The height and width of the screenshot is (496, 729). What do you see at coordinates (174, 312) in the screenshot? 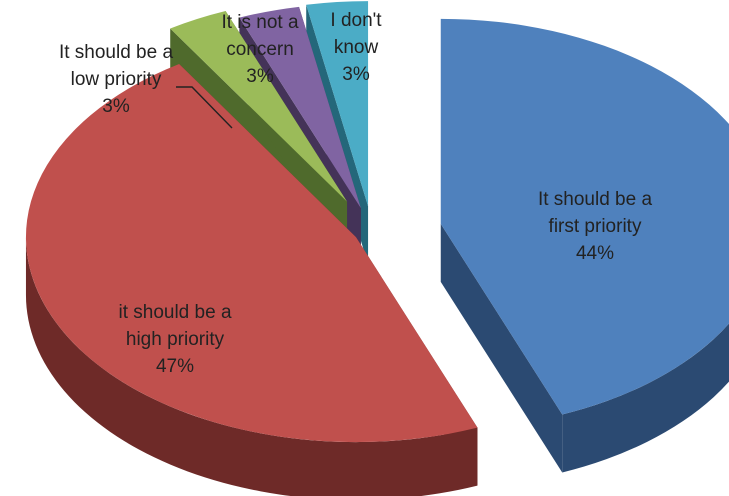
I see `data-label-it-should-be-a-high-priority-line-0: it should be a` at bounding box center [174, 312].